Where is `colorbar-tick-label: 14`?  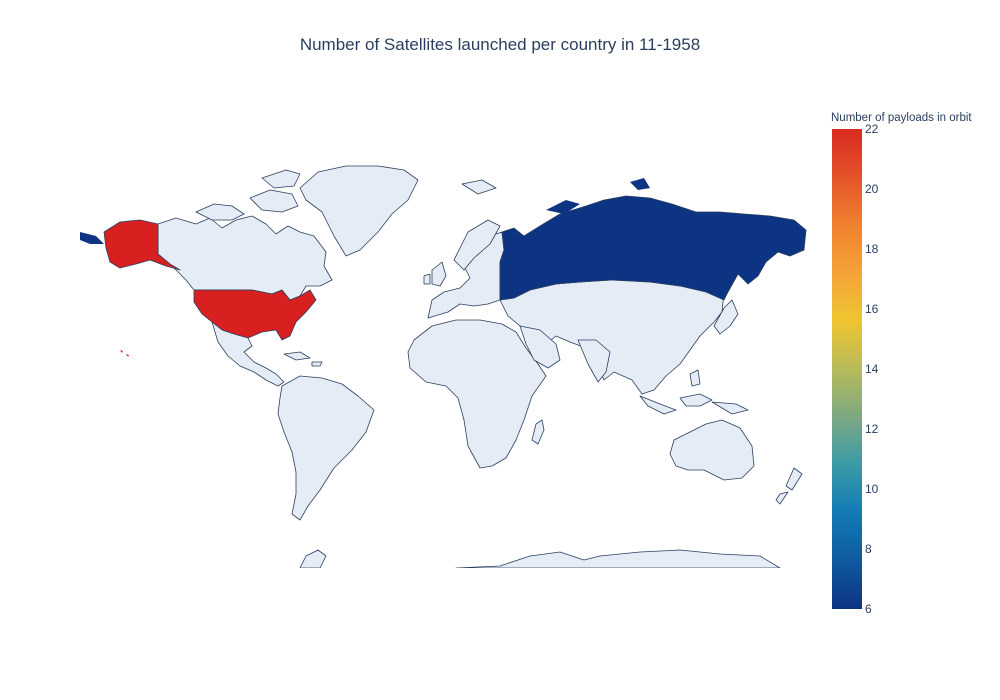
colorbar-tick-label: 14 is located at coordinates (872, 369).